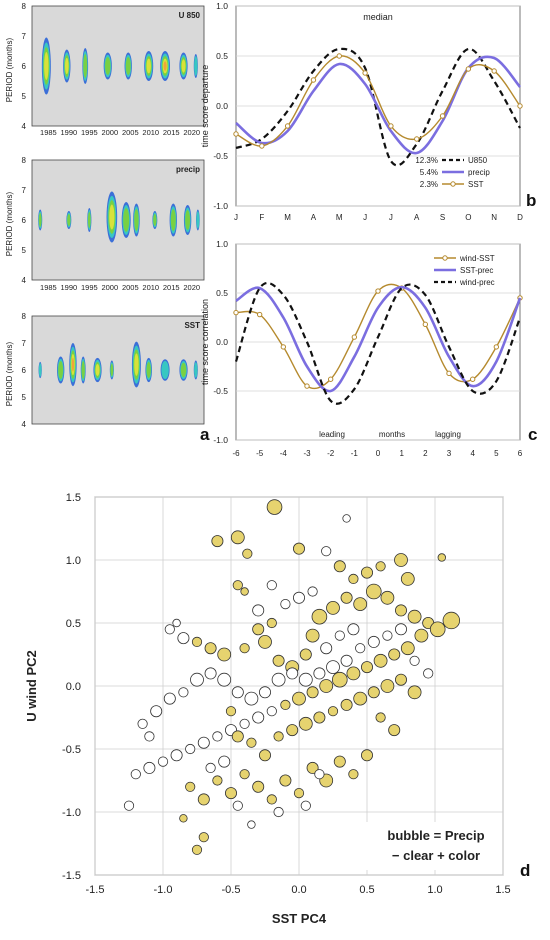 The width and height of the screenshot is (550, 940). I want to click on line-xtick-c-2: -4, so click(284, 453).